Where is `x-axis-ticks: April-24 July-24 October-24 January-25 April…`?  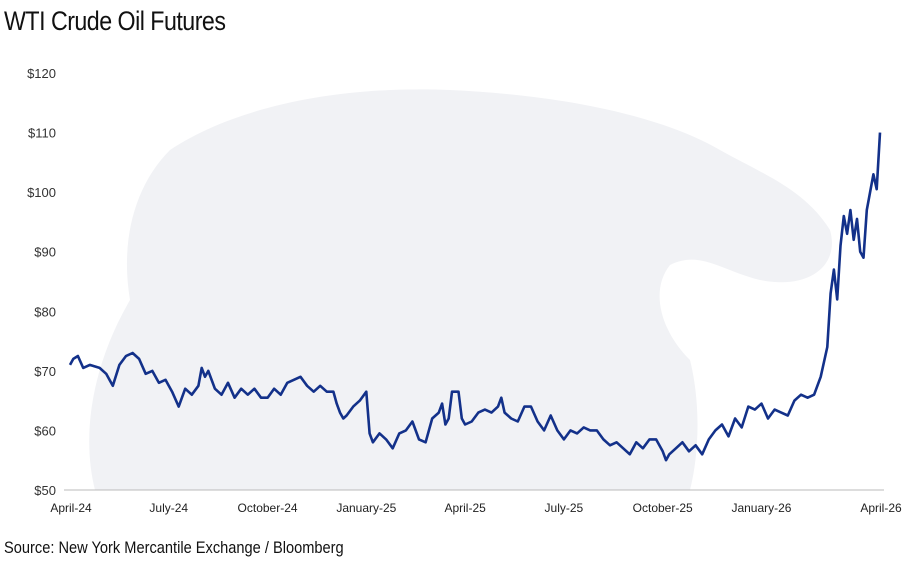
x-axis-ticks: April-24 July-24 October-24 January-25 April… is located at coordinates (476, 508).